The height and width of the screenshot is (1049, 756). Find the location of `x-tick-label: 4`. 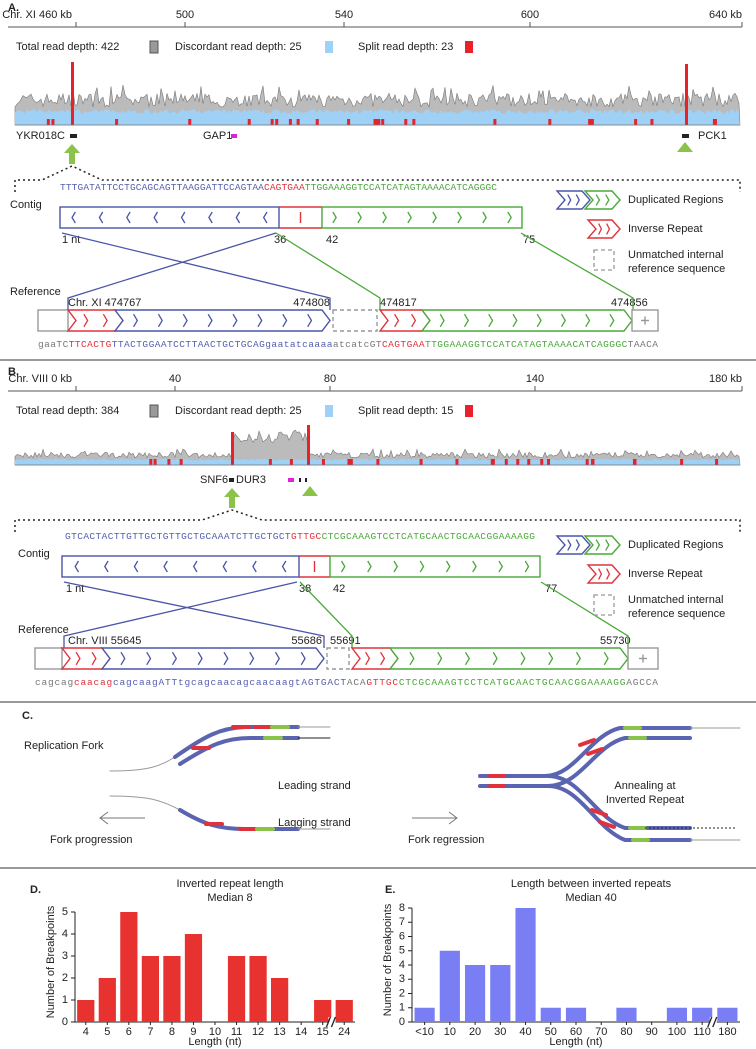

x-tick-label: 4 is located at coordinates (86, 1032).